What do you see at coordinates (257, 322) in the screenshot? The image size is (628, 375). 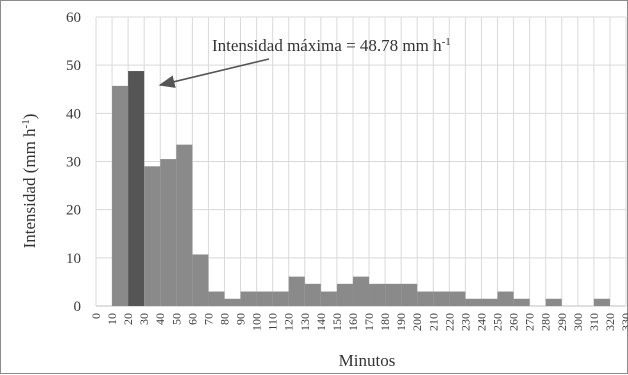 I see `x-tick-label: 100` at bounding box center [257, 322].